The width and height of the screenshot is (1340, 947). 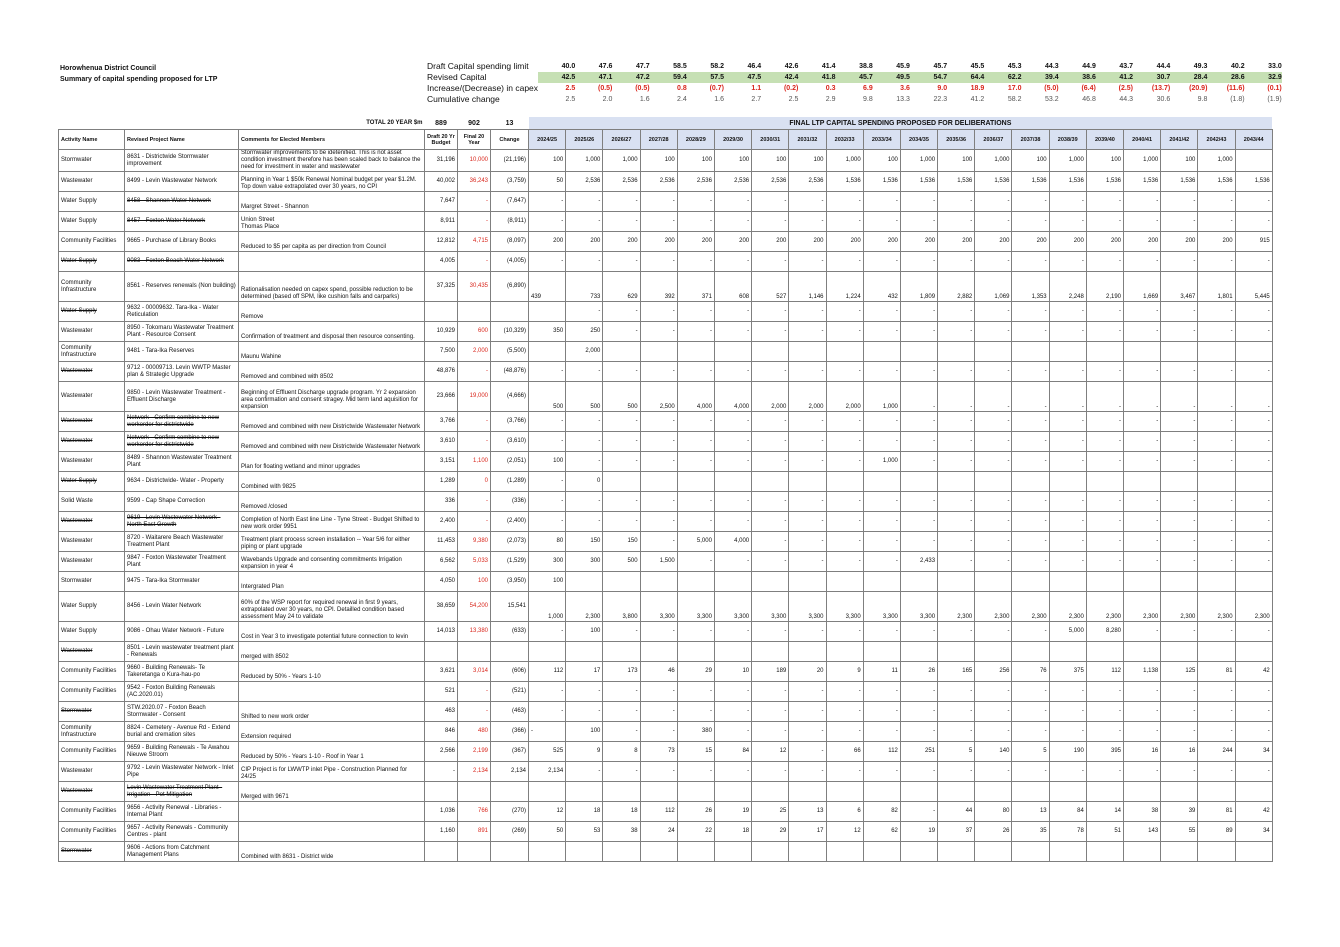 What do you see at coordinates (331, 791) in the screenshot?
I see `comments: Merged with 9671` at bounding box center [331, 791].